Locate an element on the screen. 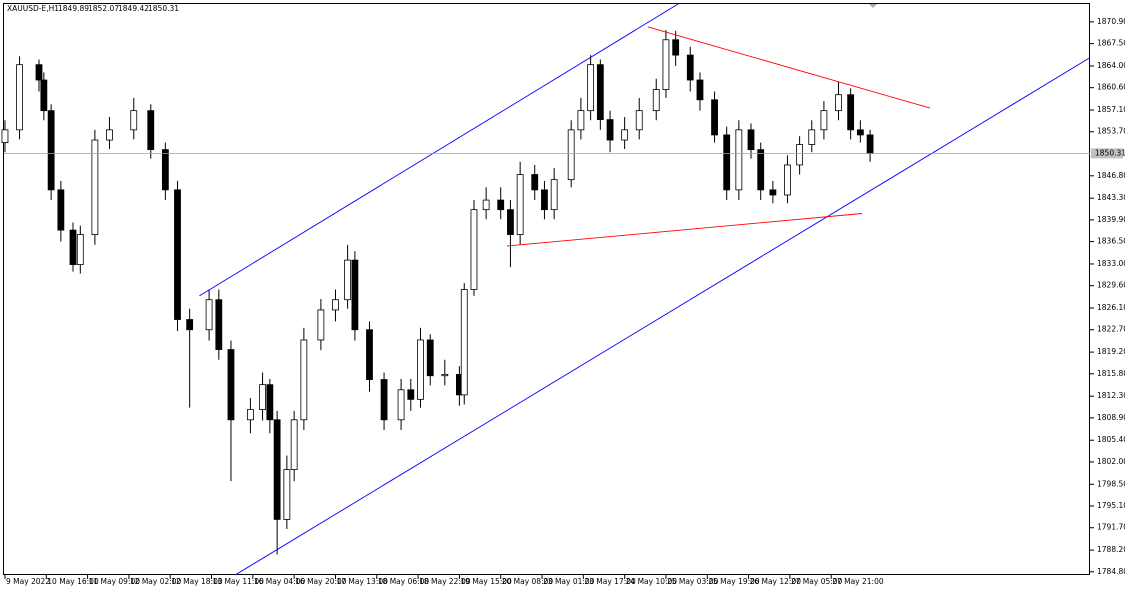  header-value: 1850.31 is located at coordinates (163, 8).